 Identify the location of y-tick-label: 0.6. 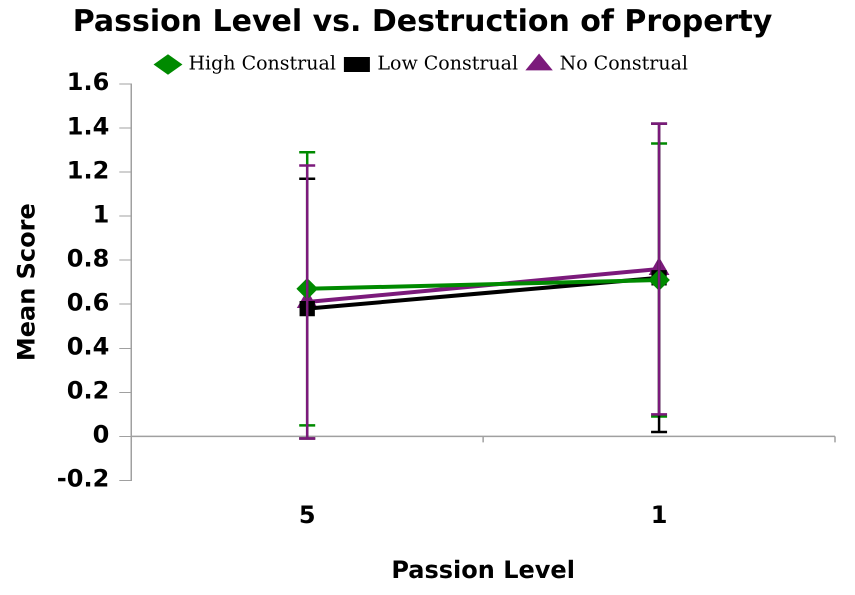
(88, 302).